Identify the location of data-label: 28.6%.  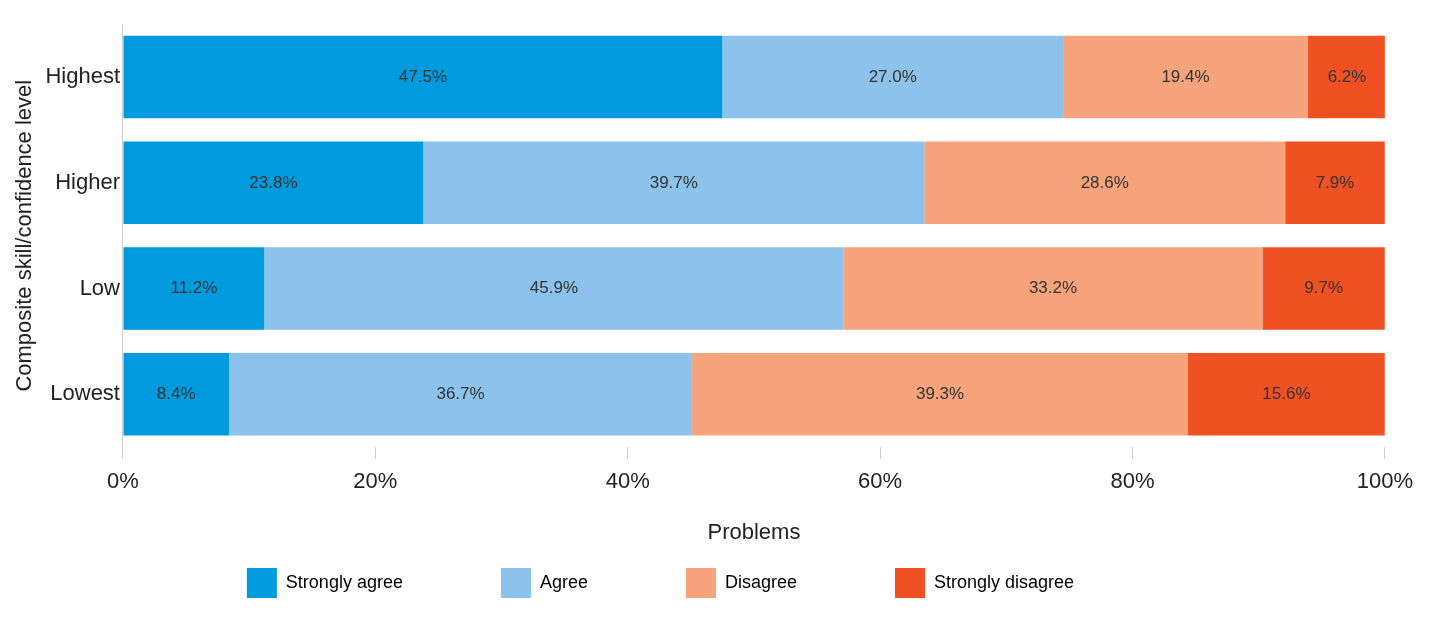
(1104, 182).